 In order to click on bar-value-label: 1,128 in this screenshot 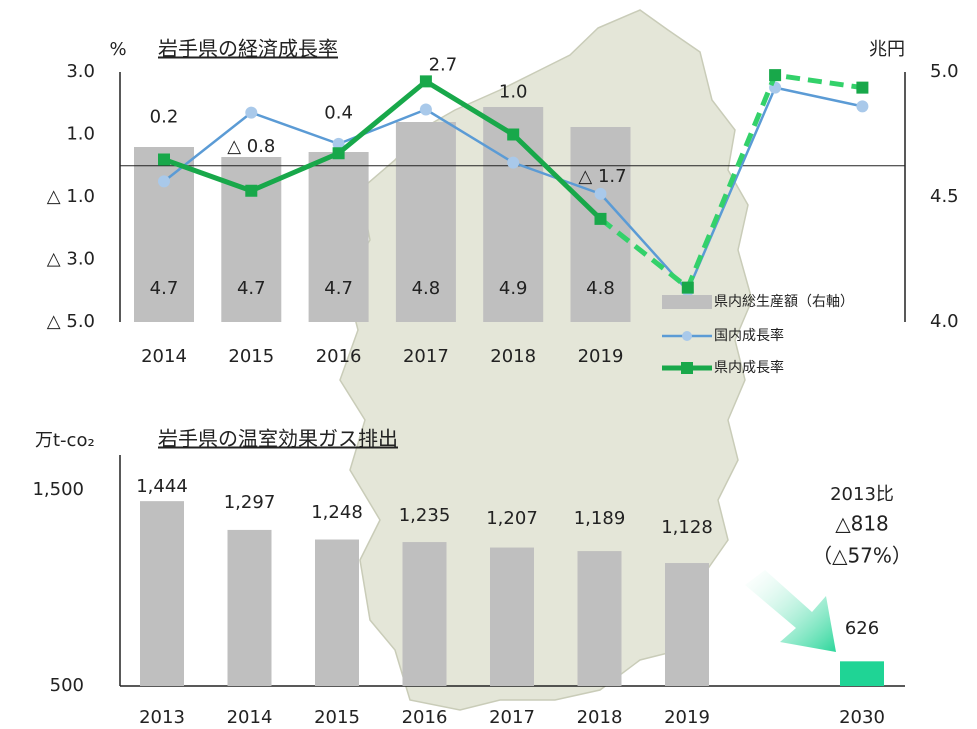, I will do `click(687, 527)`.